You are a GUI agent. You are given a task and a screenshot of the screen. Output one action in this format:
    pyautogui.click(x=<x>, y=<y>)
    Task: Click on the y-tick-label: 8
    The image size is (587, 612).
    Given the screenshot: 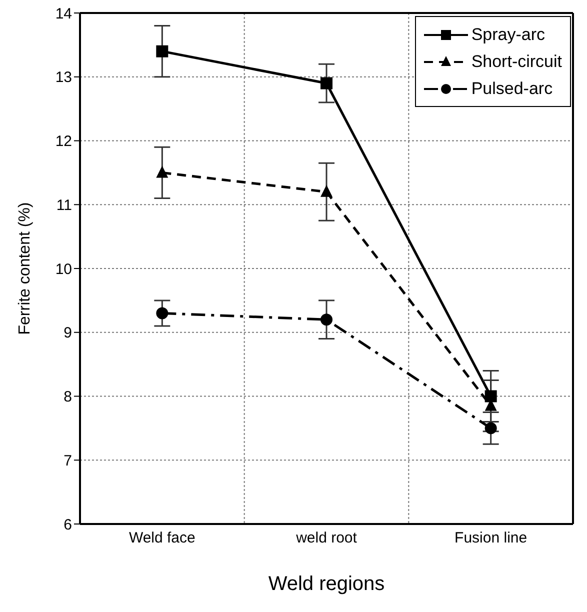 What is the action you would take?
    pyautogui.click(x=68, y=397)
    